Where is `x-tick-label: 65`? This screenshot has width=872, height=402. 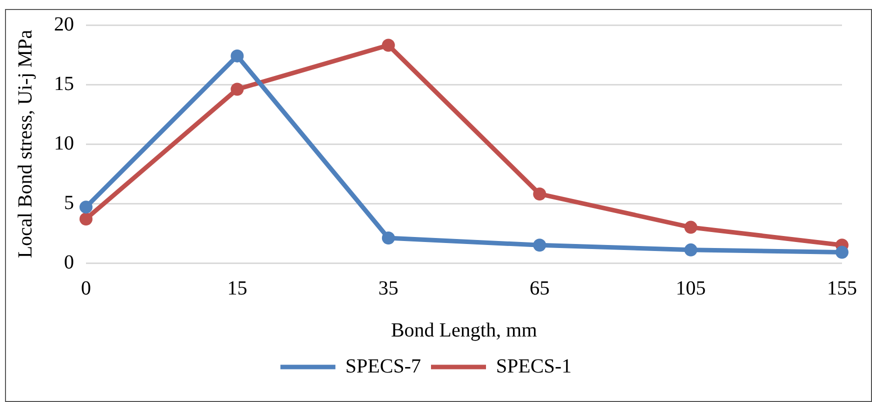 x-tick-label: 65 is located at coordinates (540, 288).